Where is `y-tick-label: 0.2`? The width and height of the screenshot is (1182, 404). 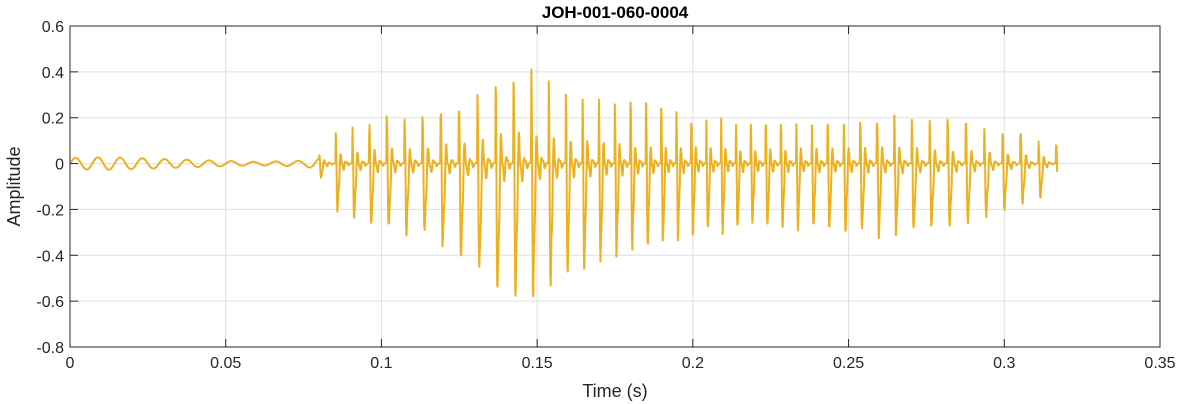 y-tick-label: 0.2 is located at coordinates (53, 119).